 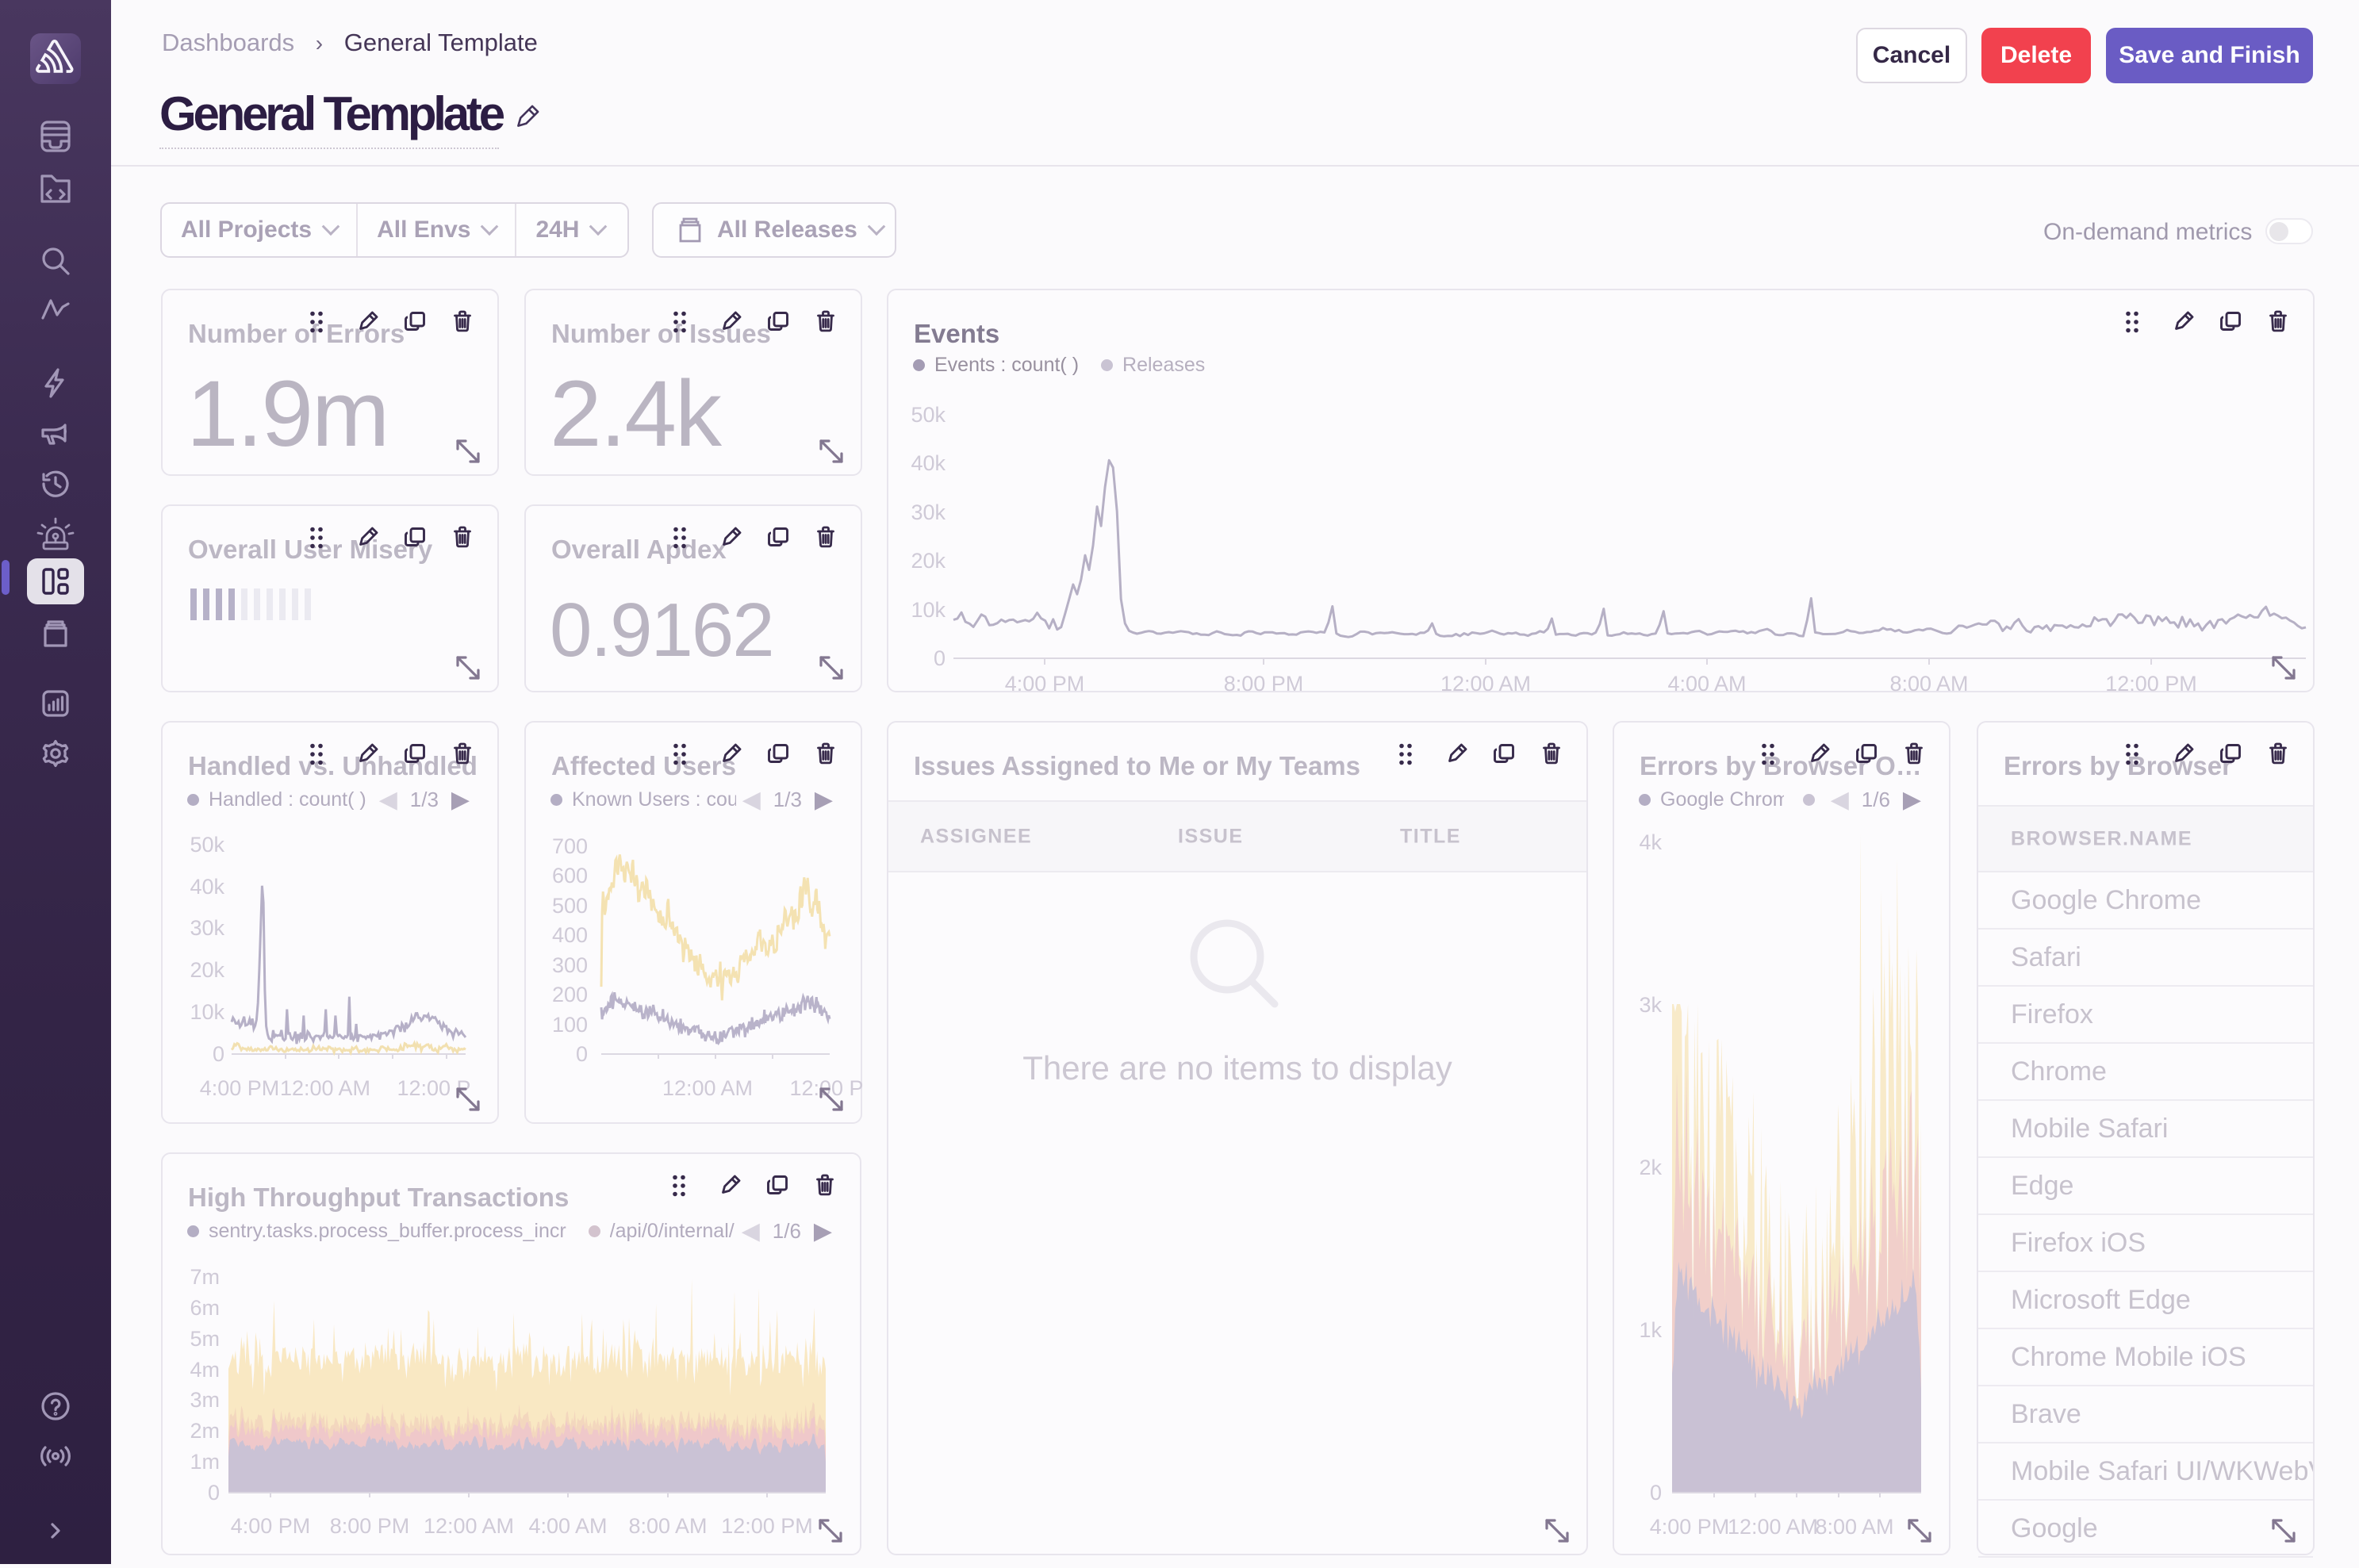 I want to click on svg-text: 6m, so click(x=205, y=1308).